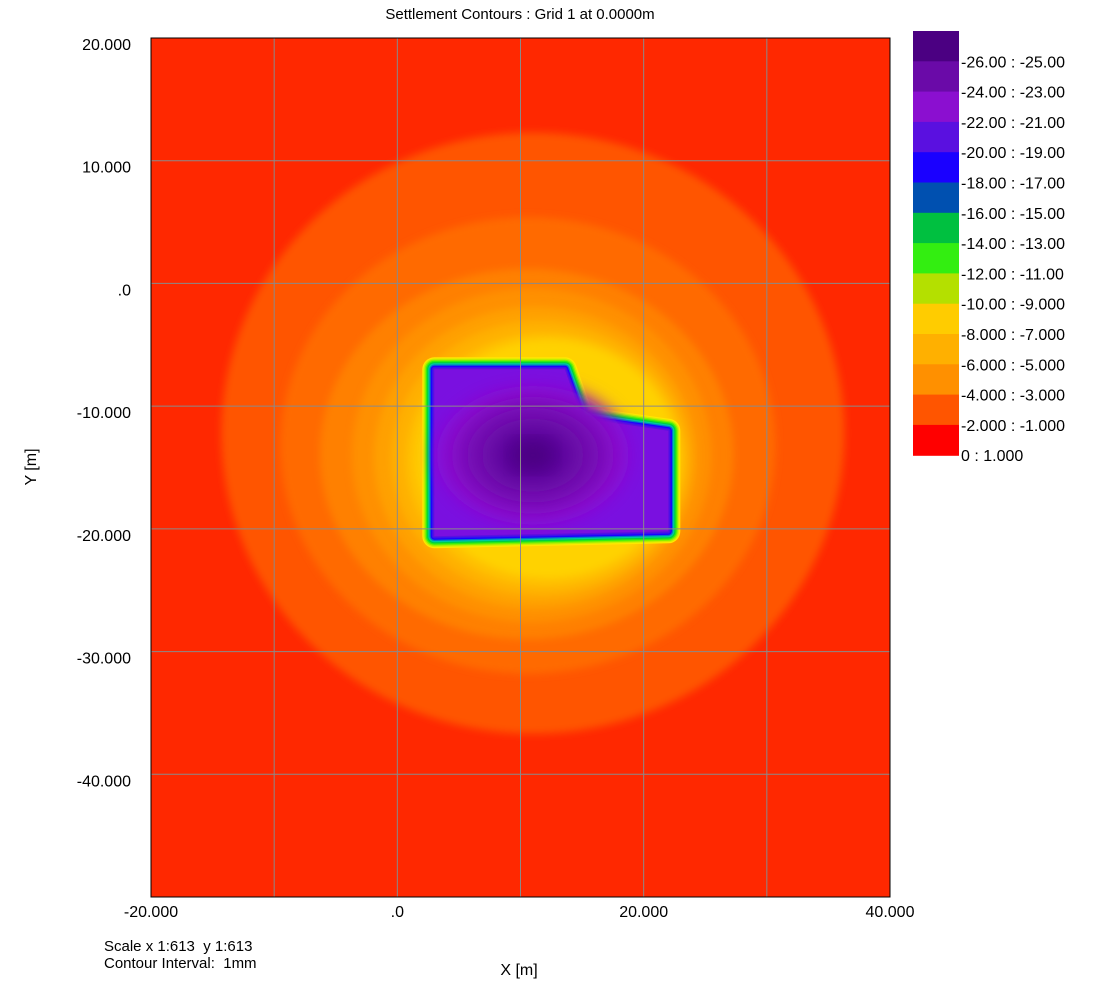 Image resolution: width=1093 pixels, height=982 pixels. Describe the element at coordinates (151, 912) in the screenshot. I see `x-tick-label: -20.000` at that location.